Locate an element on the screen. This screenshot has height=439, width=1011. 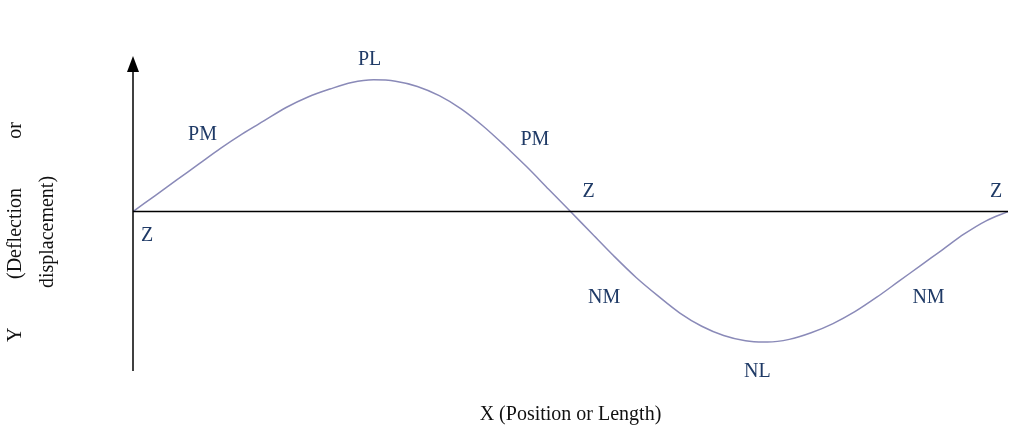
text: PL is located at coordinates (369, 58).